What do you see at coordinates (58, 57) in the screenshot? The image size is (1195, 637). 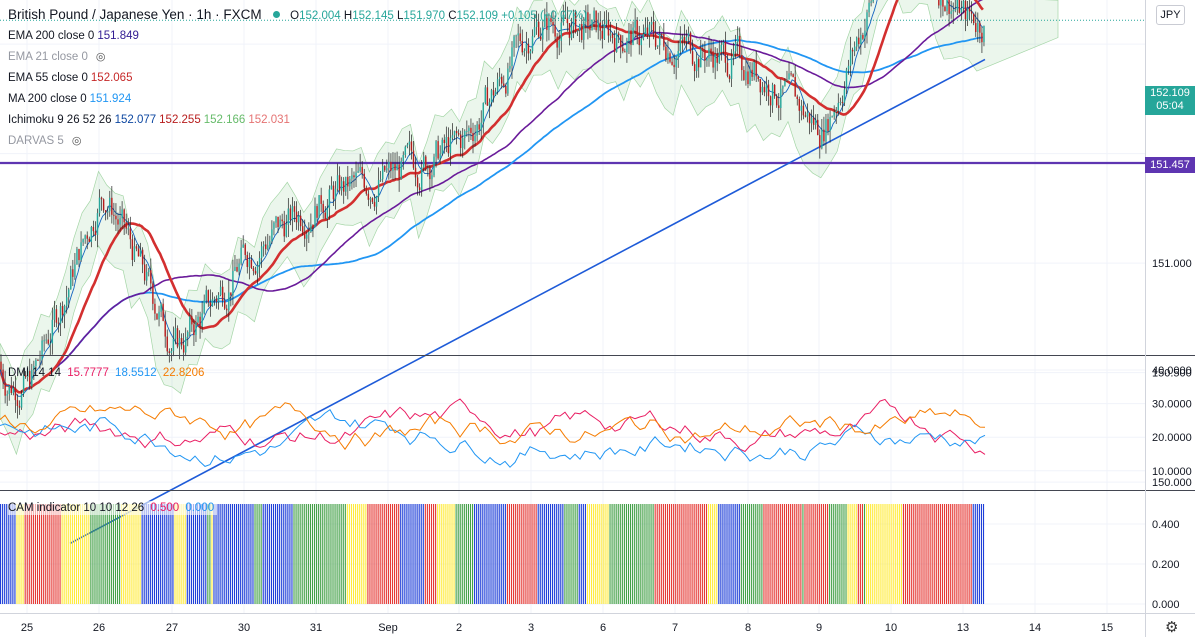 I see `indicator-row: EMA 21 close 0 ◎` at bounding box center [58, 57].